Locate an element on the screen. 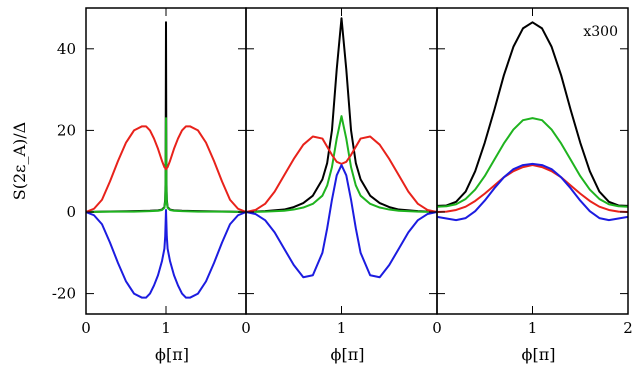 The height and width of the screenshot is (369, 637). y-tick-label: 0 is located at coordinates (71, 212).